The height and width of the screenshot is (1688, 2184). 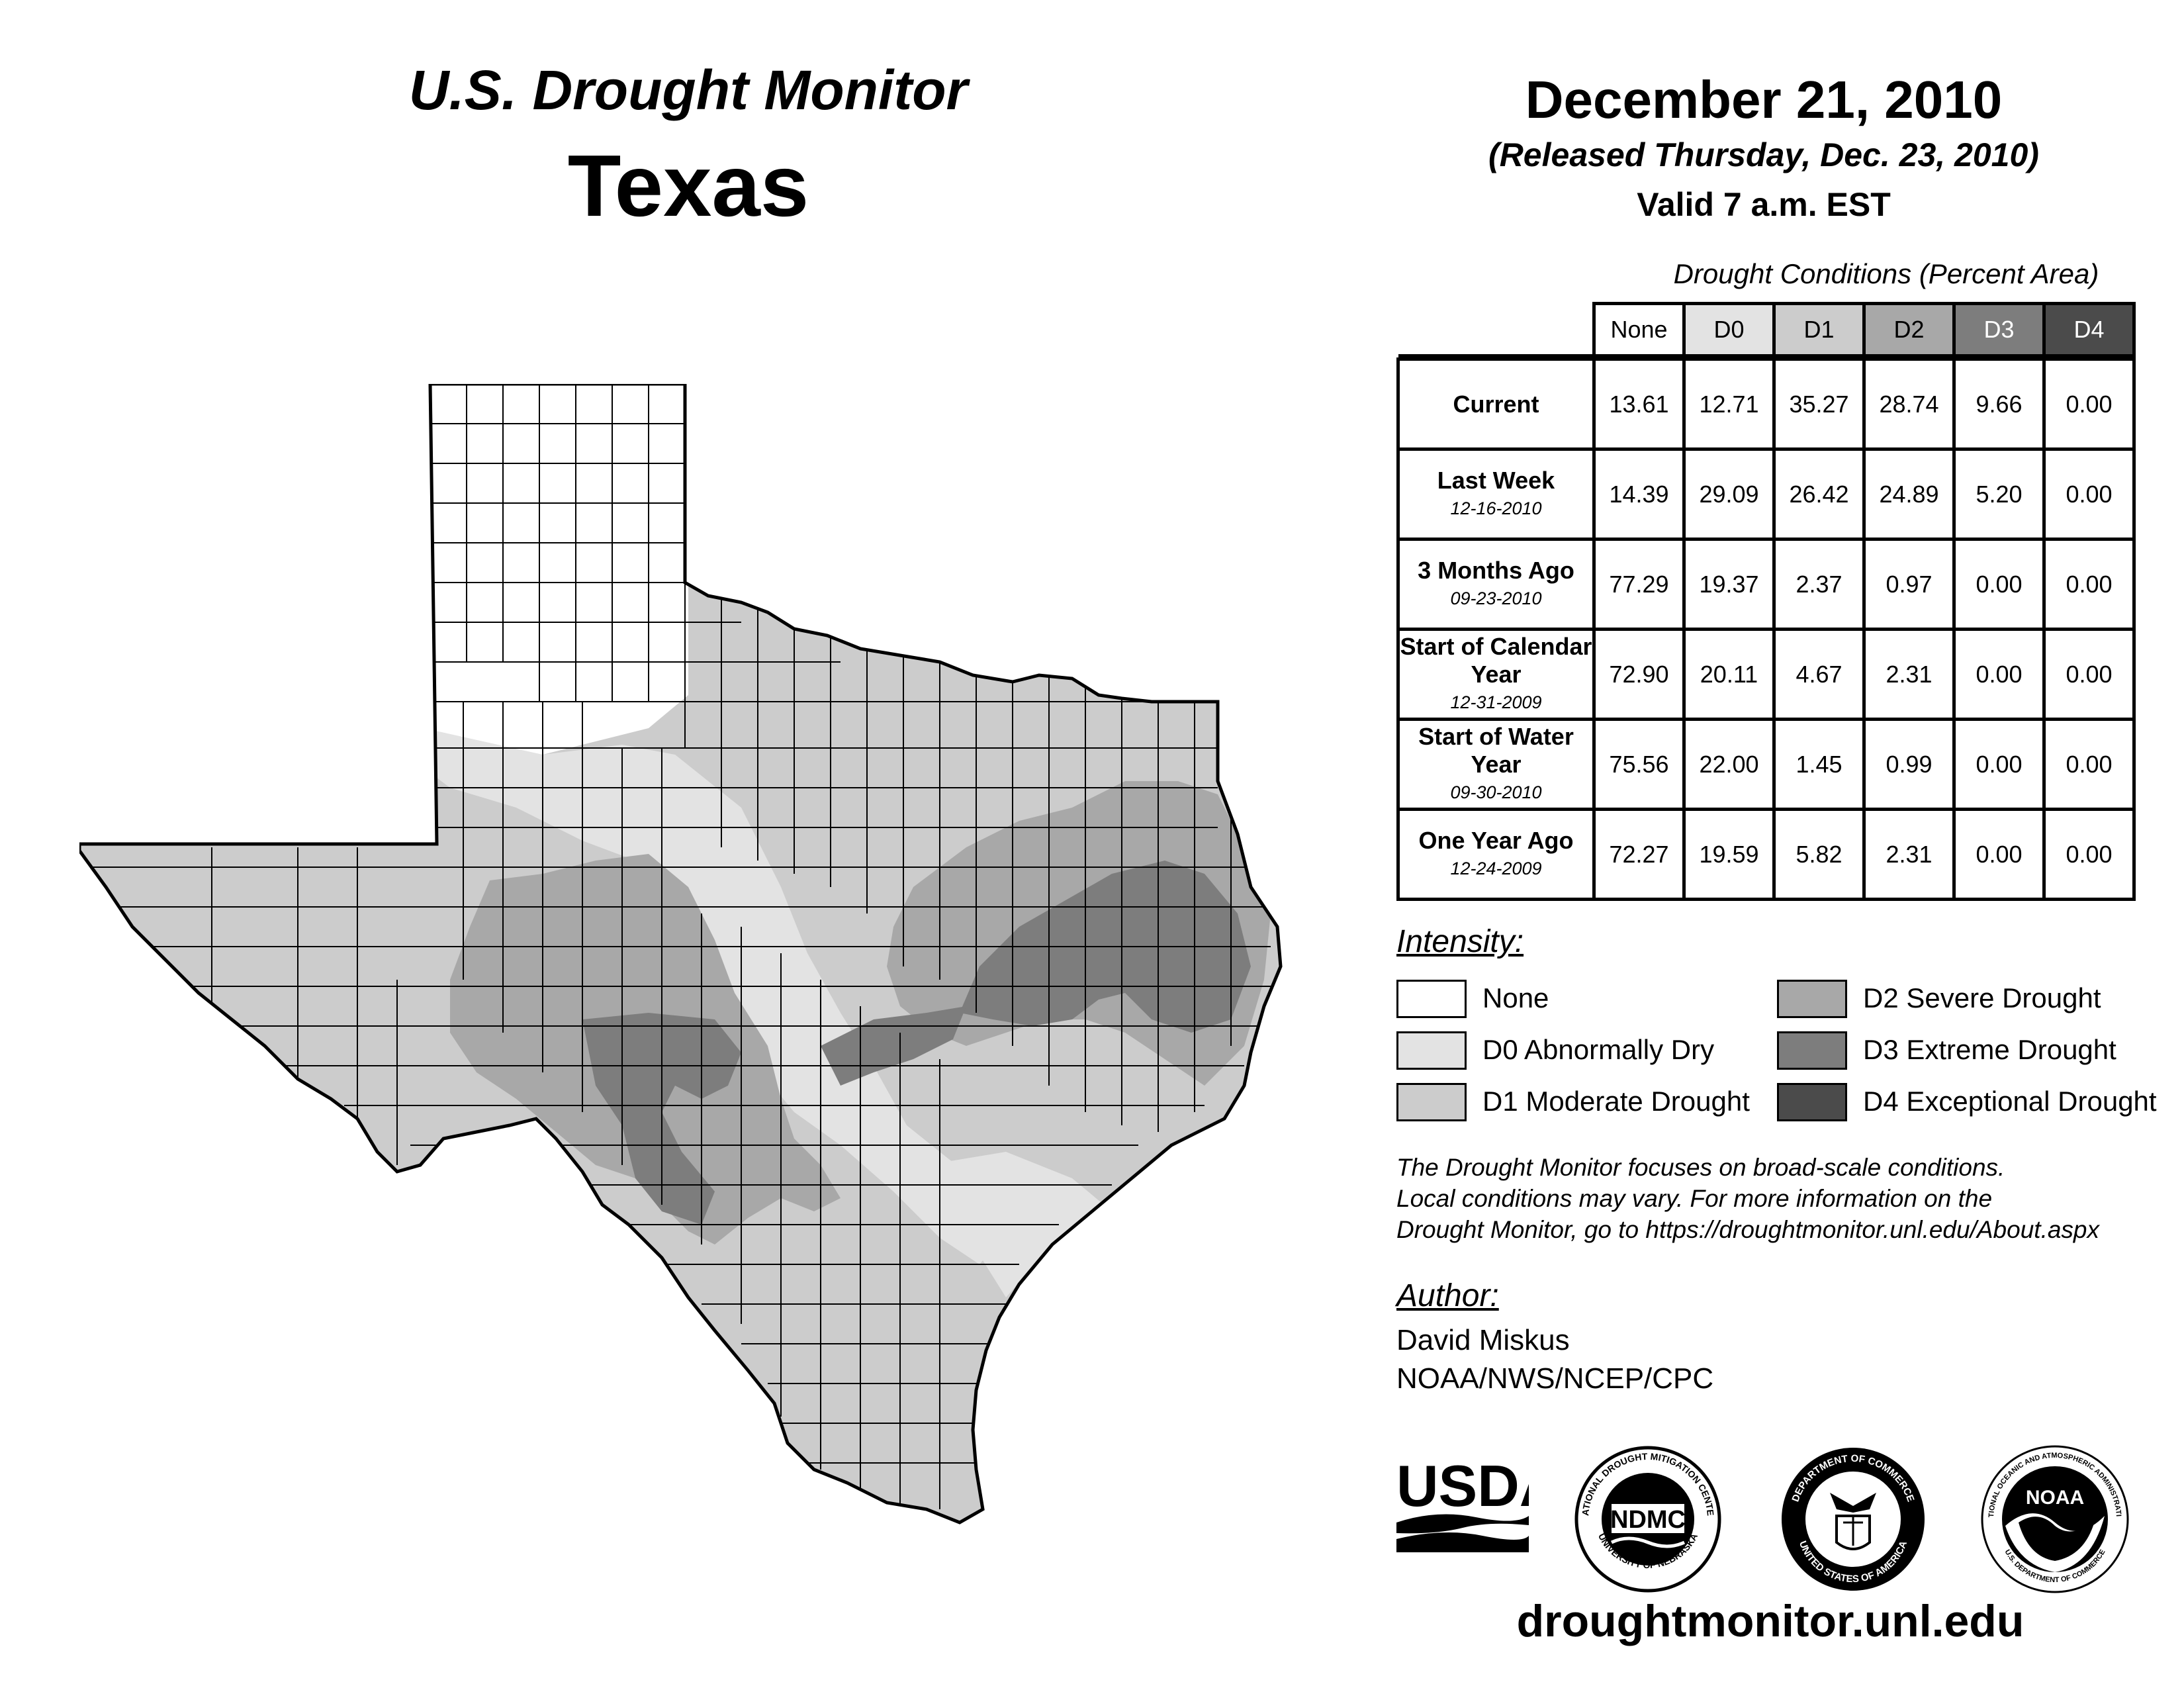 I want to click on row-label: Start of Calendar Year 12-31-2009, so click(x=1496, y=674).